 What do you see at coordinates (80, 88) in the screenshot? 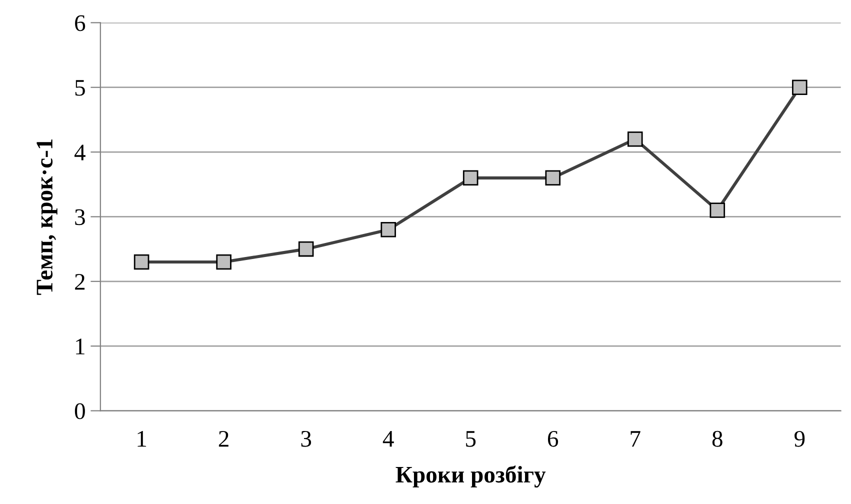
I see `y-tick-label: 5` at bounding box center [80, 88].